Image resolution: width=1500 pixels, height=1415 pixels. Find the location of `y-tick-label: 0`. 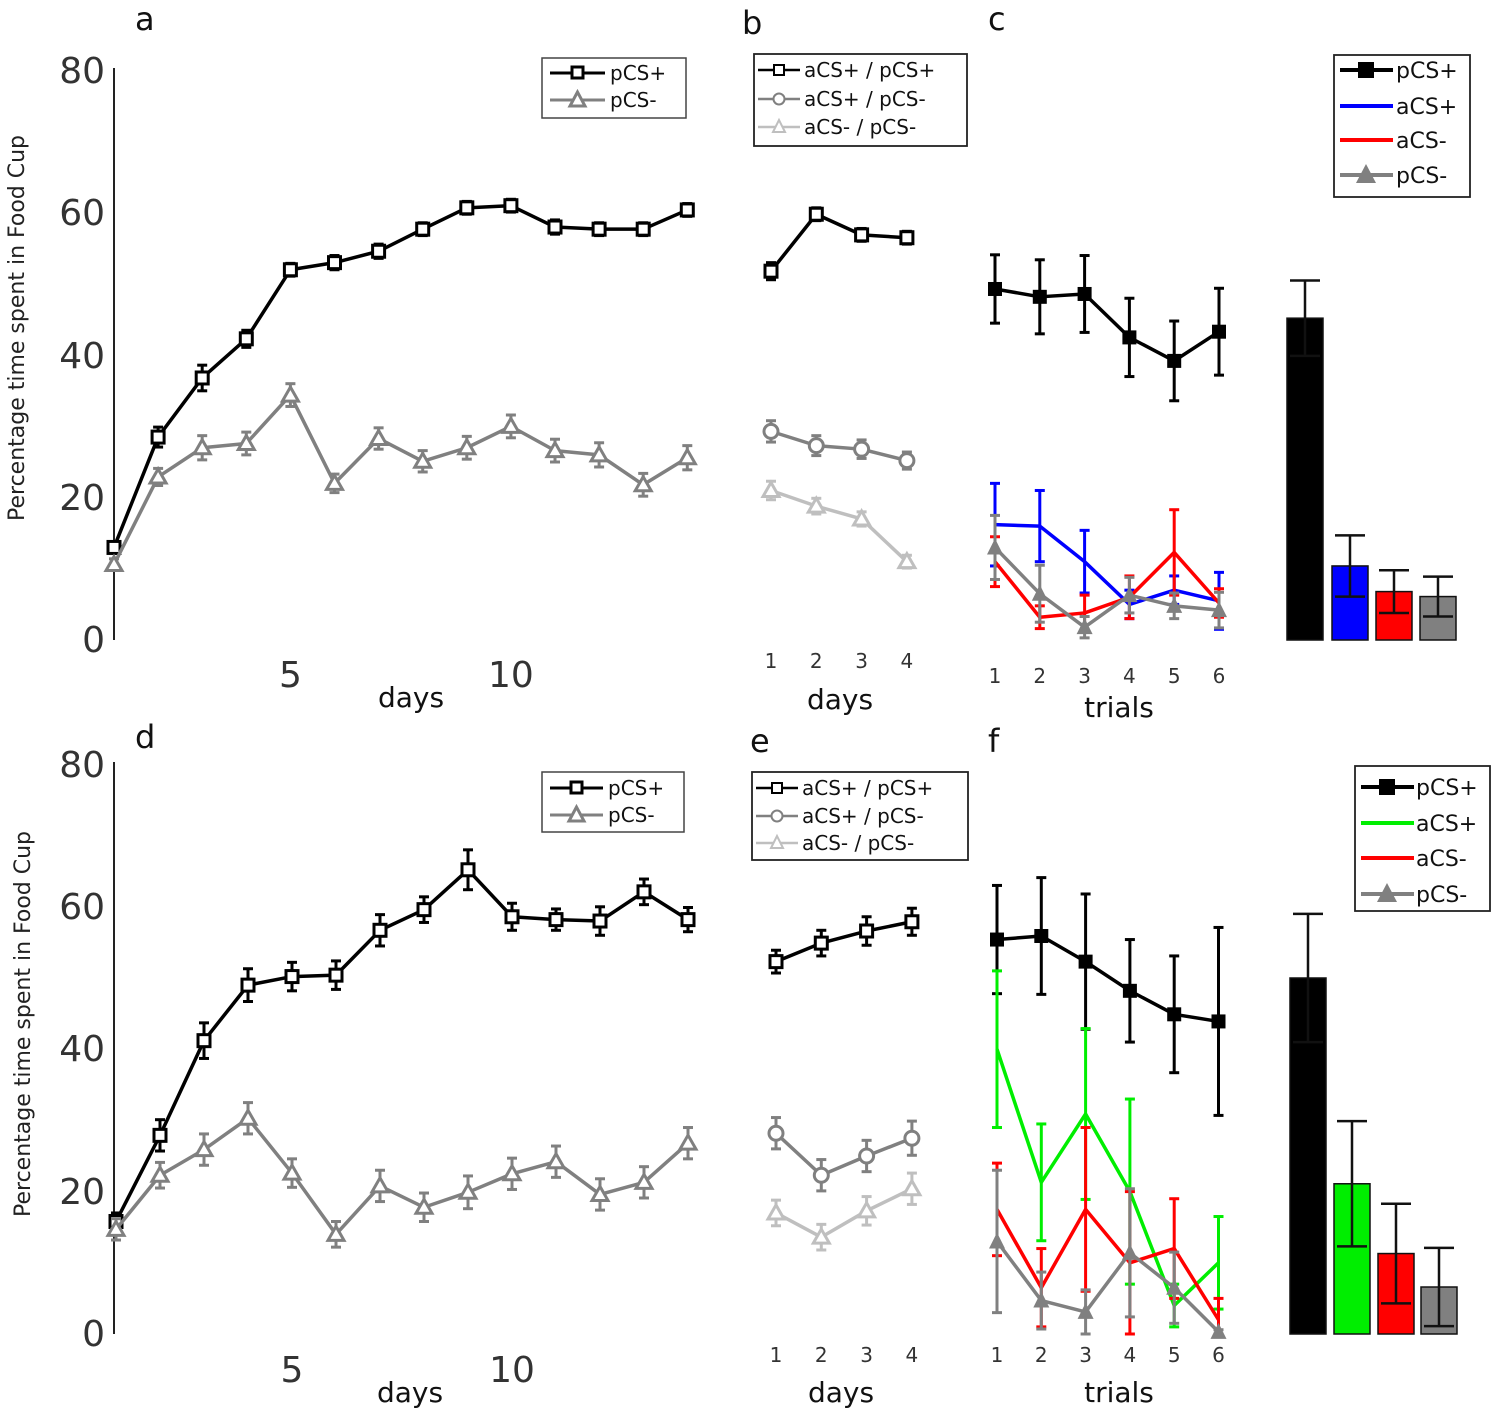

y-tick-label: 0 is located at coordinates (93, 640).